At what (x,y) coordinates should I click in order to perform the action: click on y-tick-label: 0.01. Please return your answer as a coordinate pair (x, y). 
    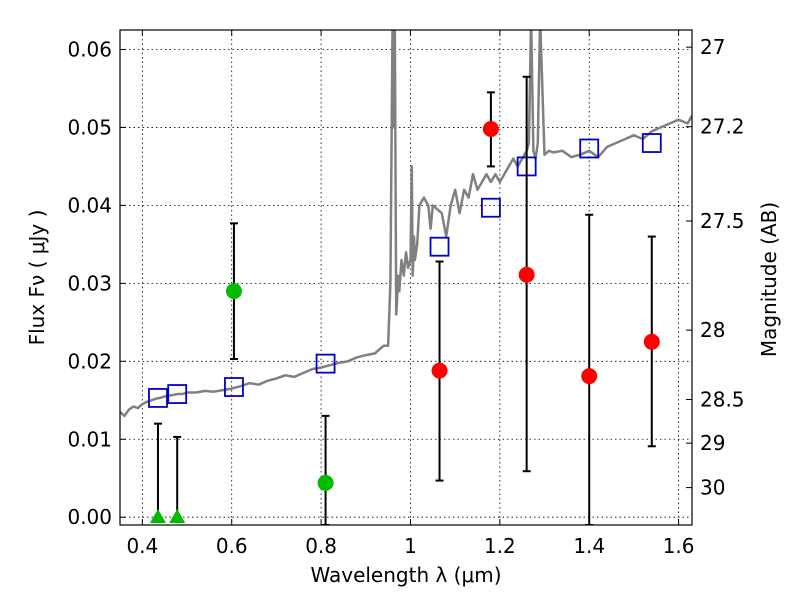
    Looking at the image, I should click on (89, 439).